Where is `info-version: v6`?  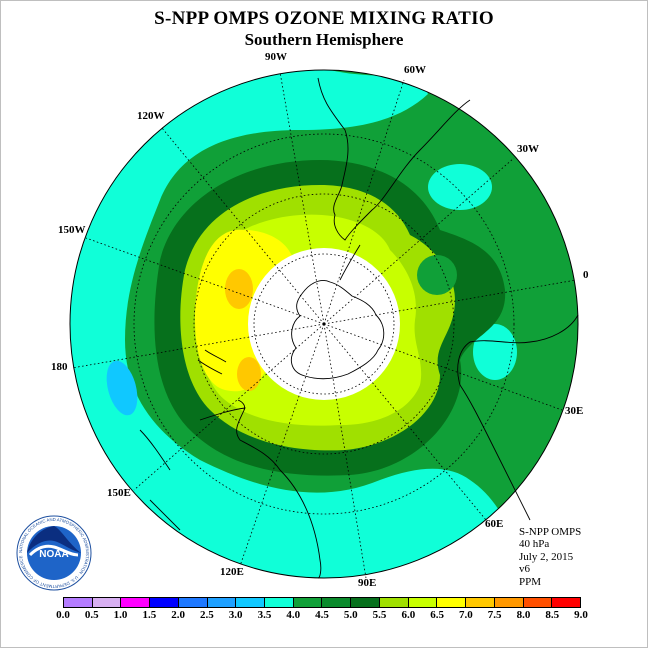
info-version: v6 is located at coordinates (524, 569).